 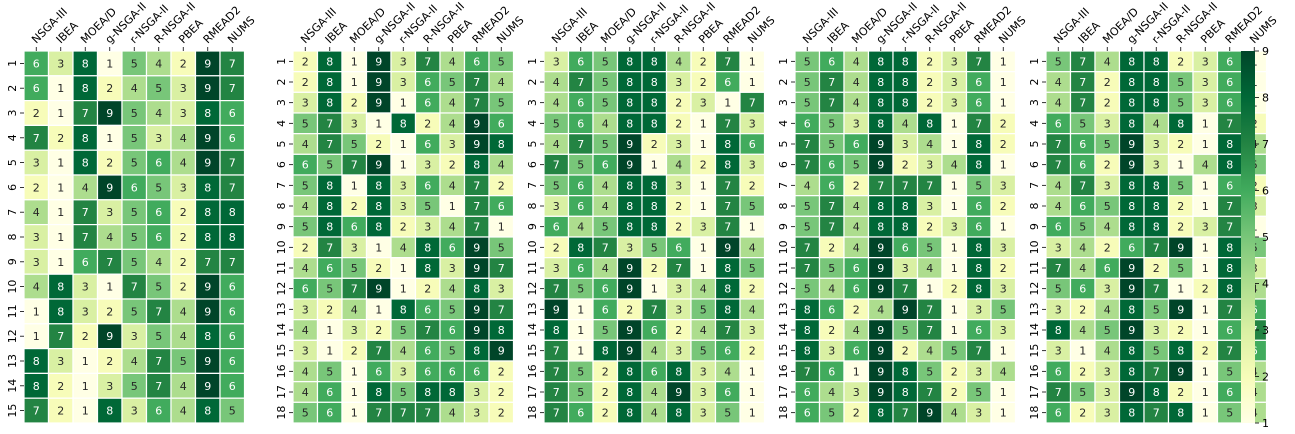 I want to click on y-tick-label: 11, so click(x=783, y=268).